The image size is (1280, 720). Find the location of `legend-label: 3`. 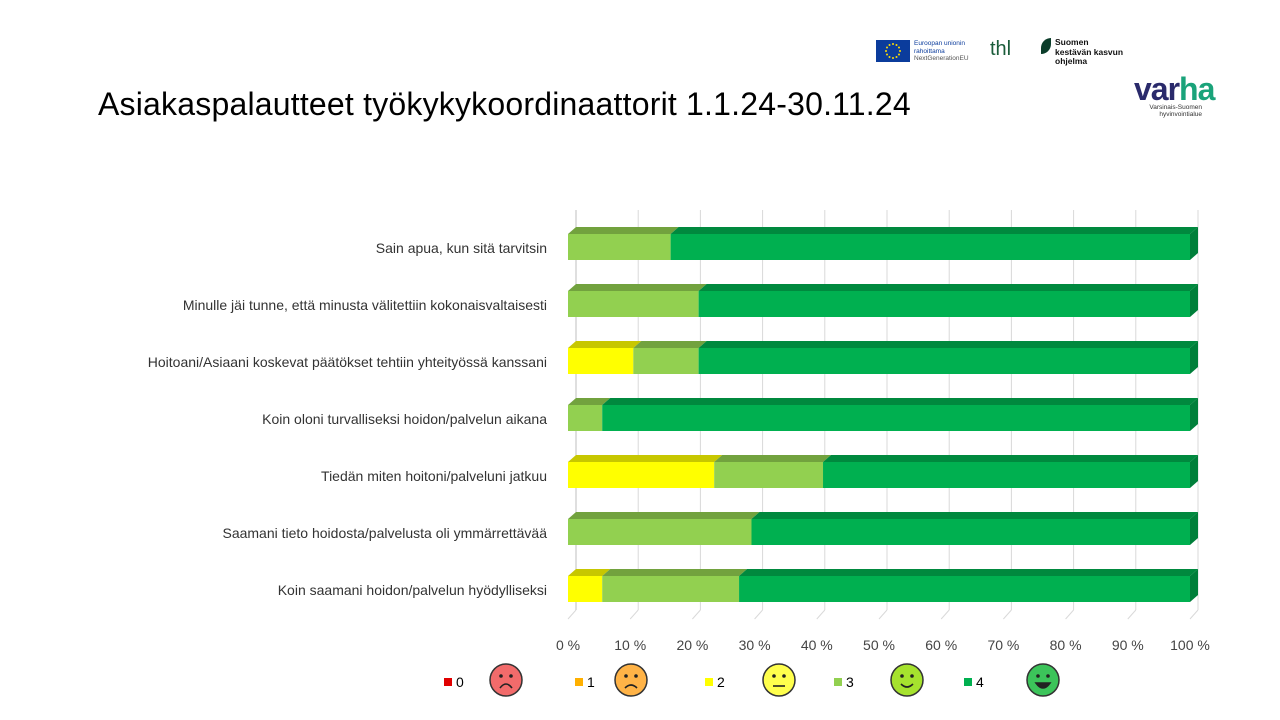

legend-label: 3 is located at coordinates (850, 682).